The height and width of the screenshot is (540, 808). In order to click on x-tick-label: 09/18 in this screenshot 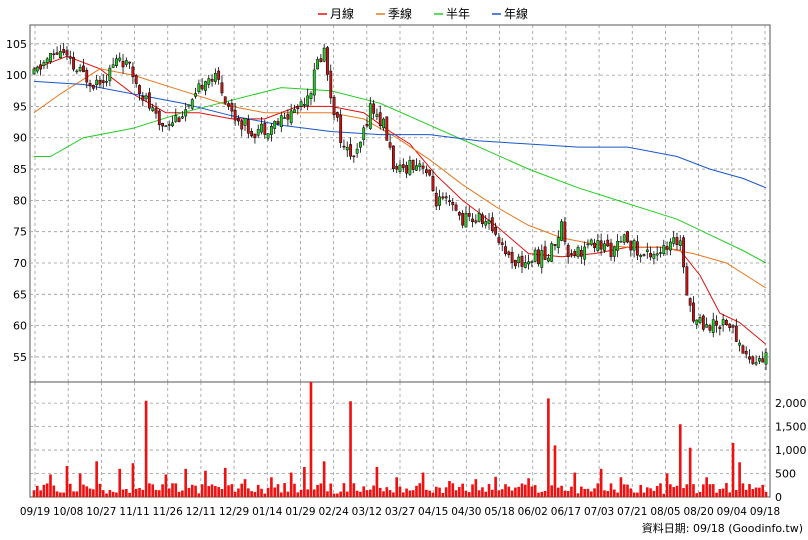, I will do `click(765, 512)`.